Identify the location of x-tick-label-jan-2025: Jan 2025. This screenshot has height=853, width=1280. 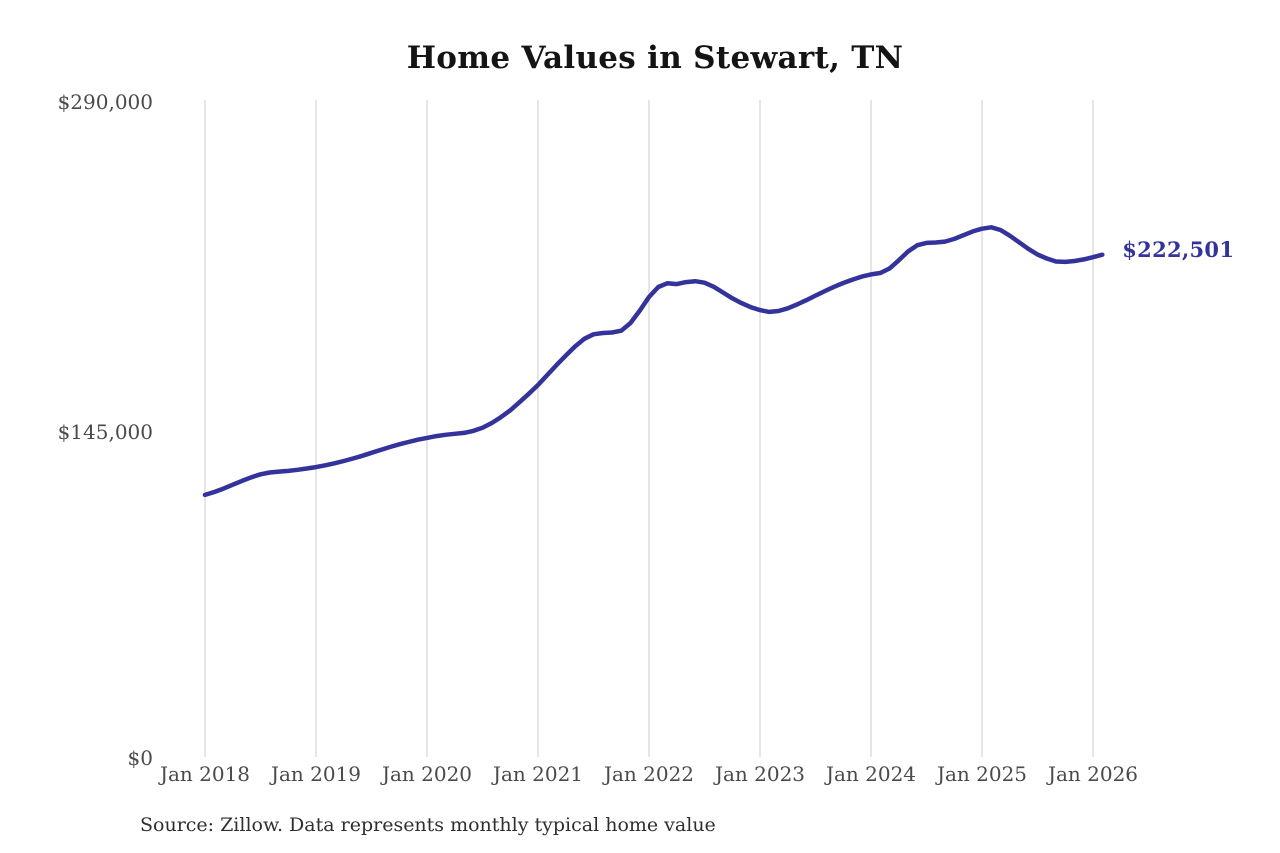
(982, 774).